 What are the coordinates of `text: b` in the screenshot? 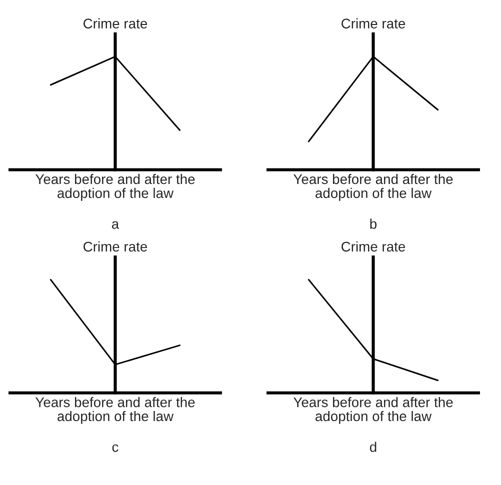 It's located at (373, 223).